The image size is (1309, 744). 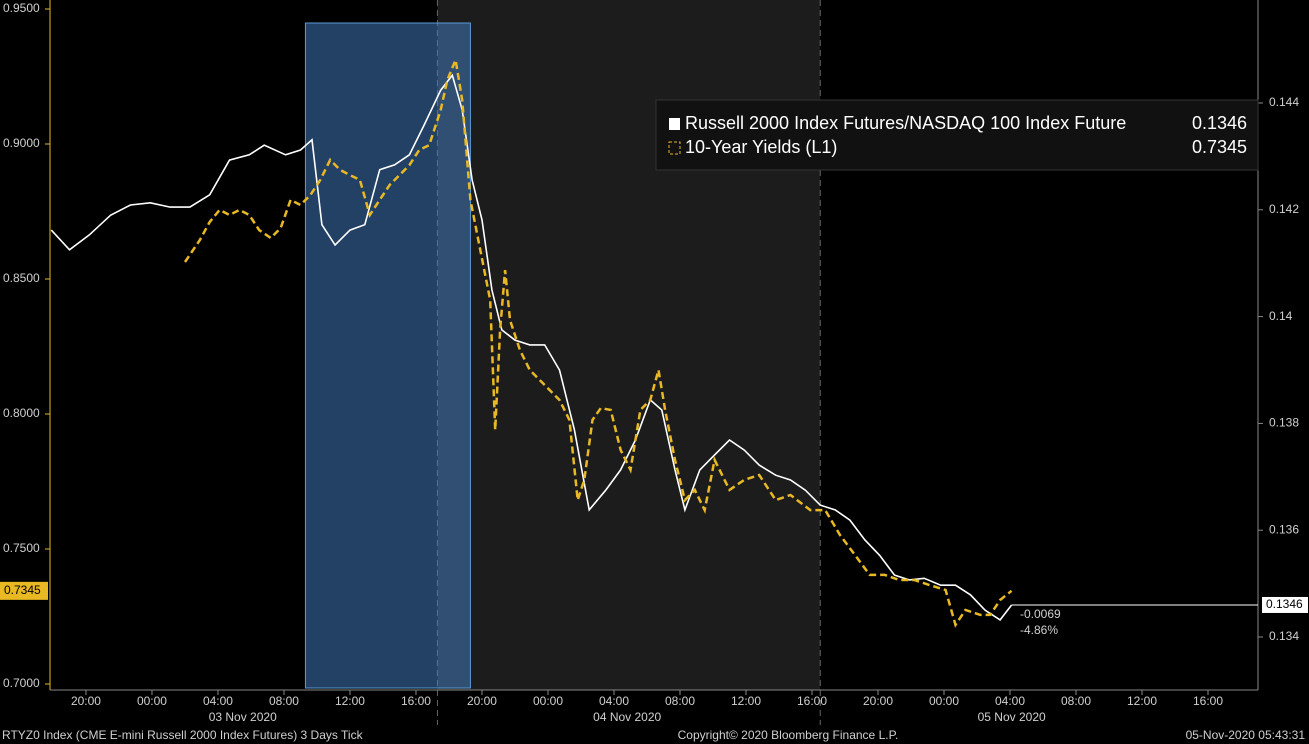 What do you see at coordinates (1219, 147) in the screenshot?
I see `legend-value: 0.7345` at bounding box center [1219, 147].